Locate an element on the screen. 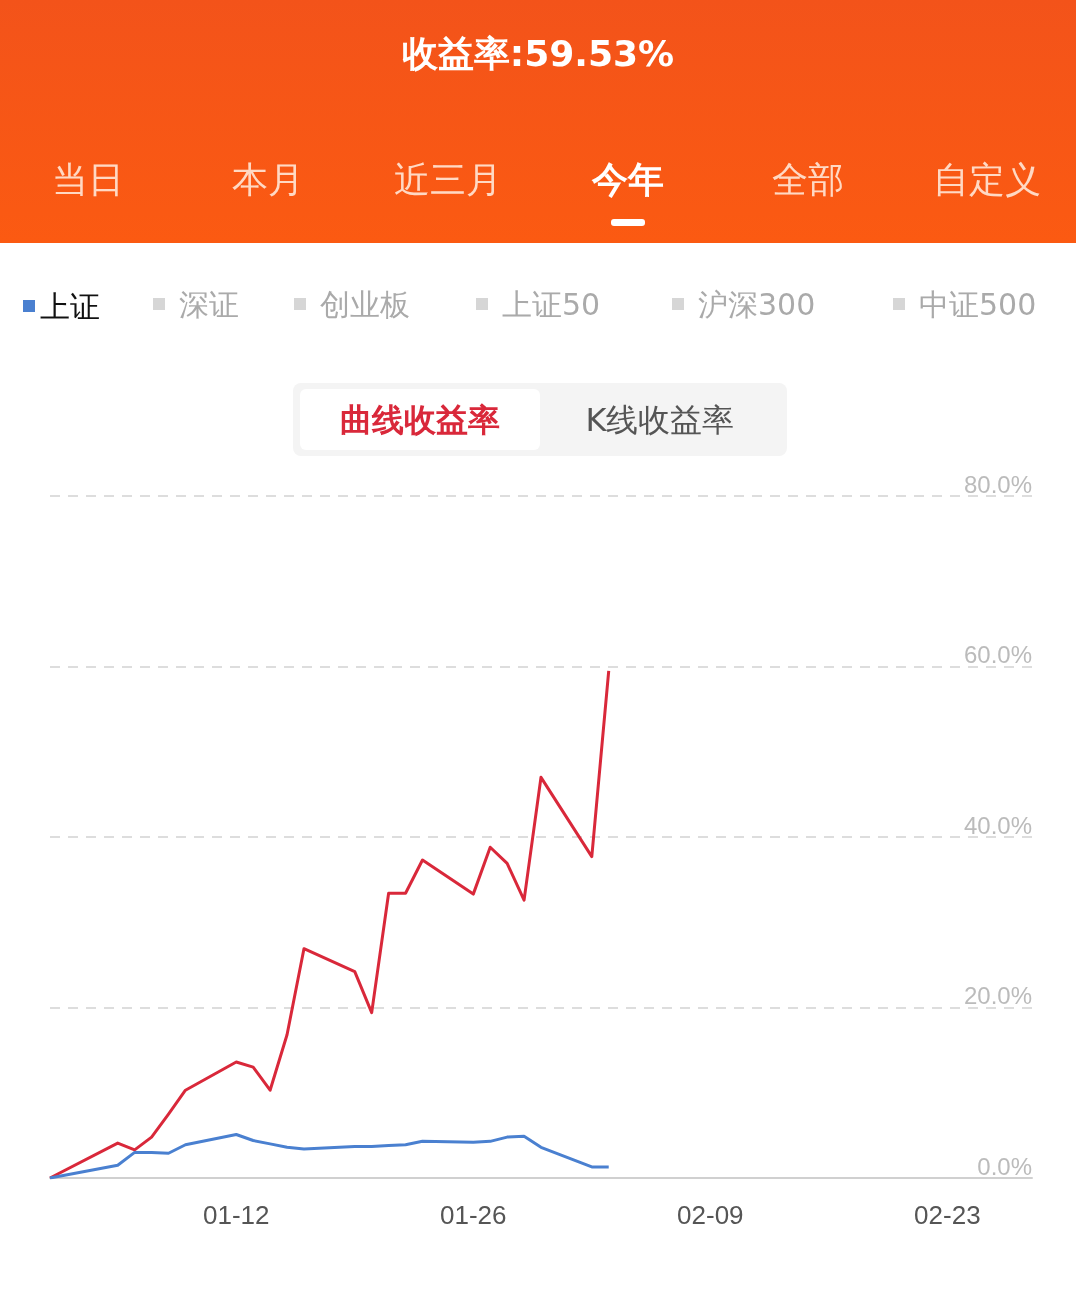  chart-title: 收益率:59.53% is located at coordinates (538, 54).